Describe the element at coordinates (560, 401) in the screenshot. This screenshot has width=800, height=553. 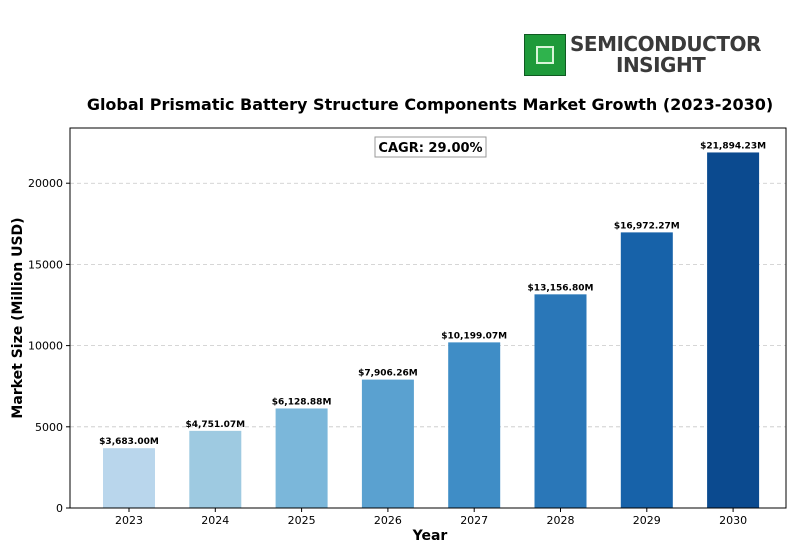
I see `bar-2028` at that location.